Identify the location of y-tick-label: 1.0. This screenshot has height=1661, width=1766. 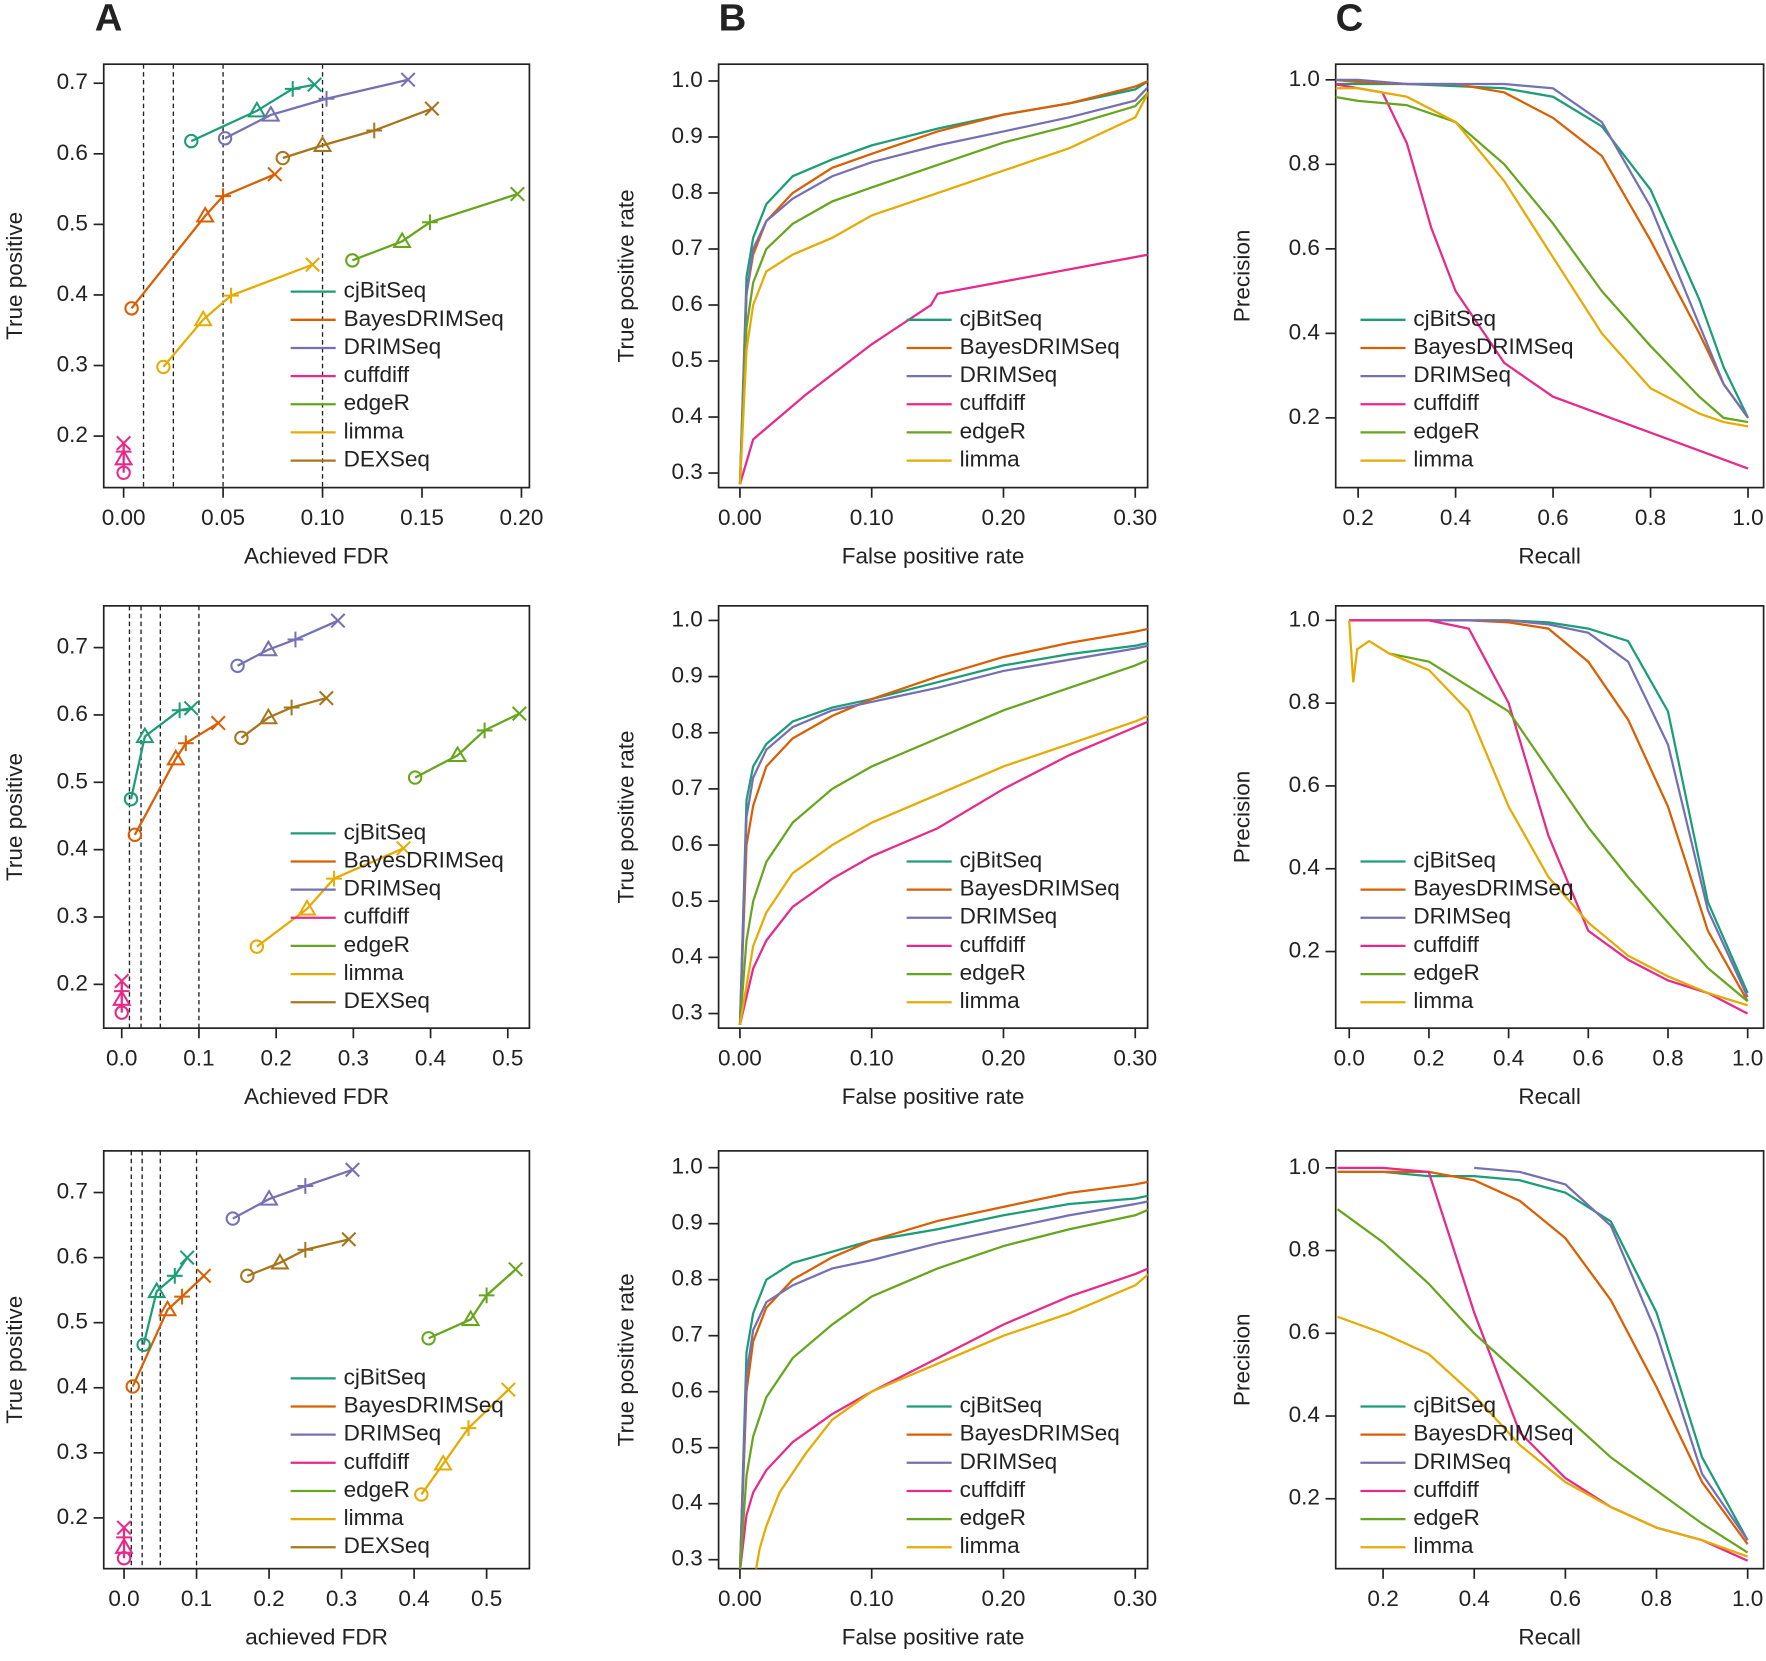
(687, 1166).